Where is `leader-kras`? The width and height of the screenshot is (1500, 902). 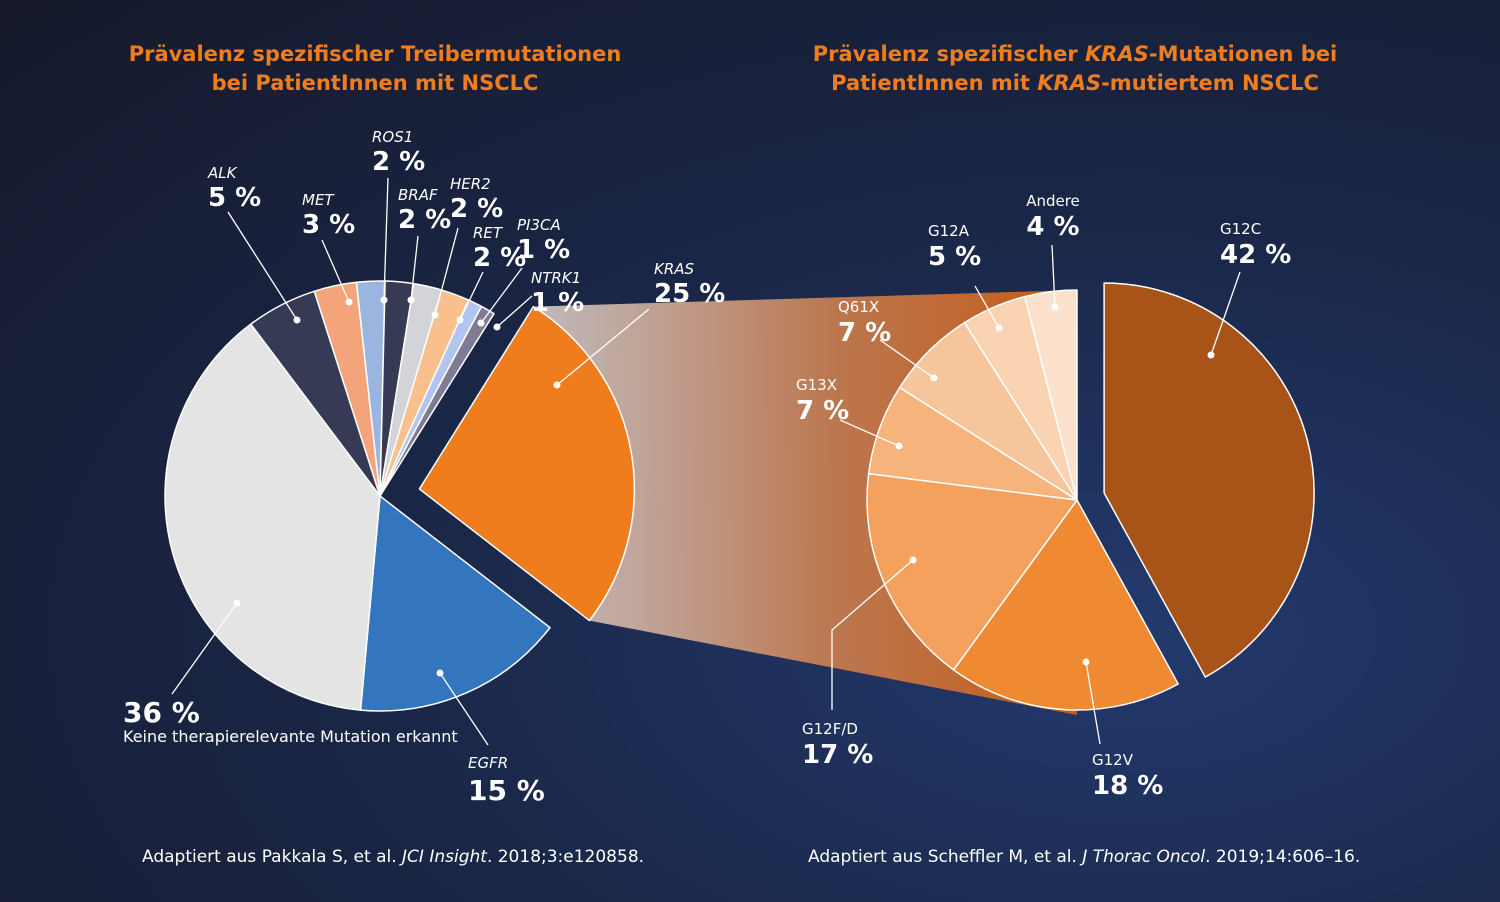
leader-kras is located at coordinates (601, 348).